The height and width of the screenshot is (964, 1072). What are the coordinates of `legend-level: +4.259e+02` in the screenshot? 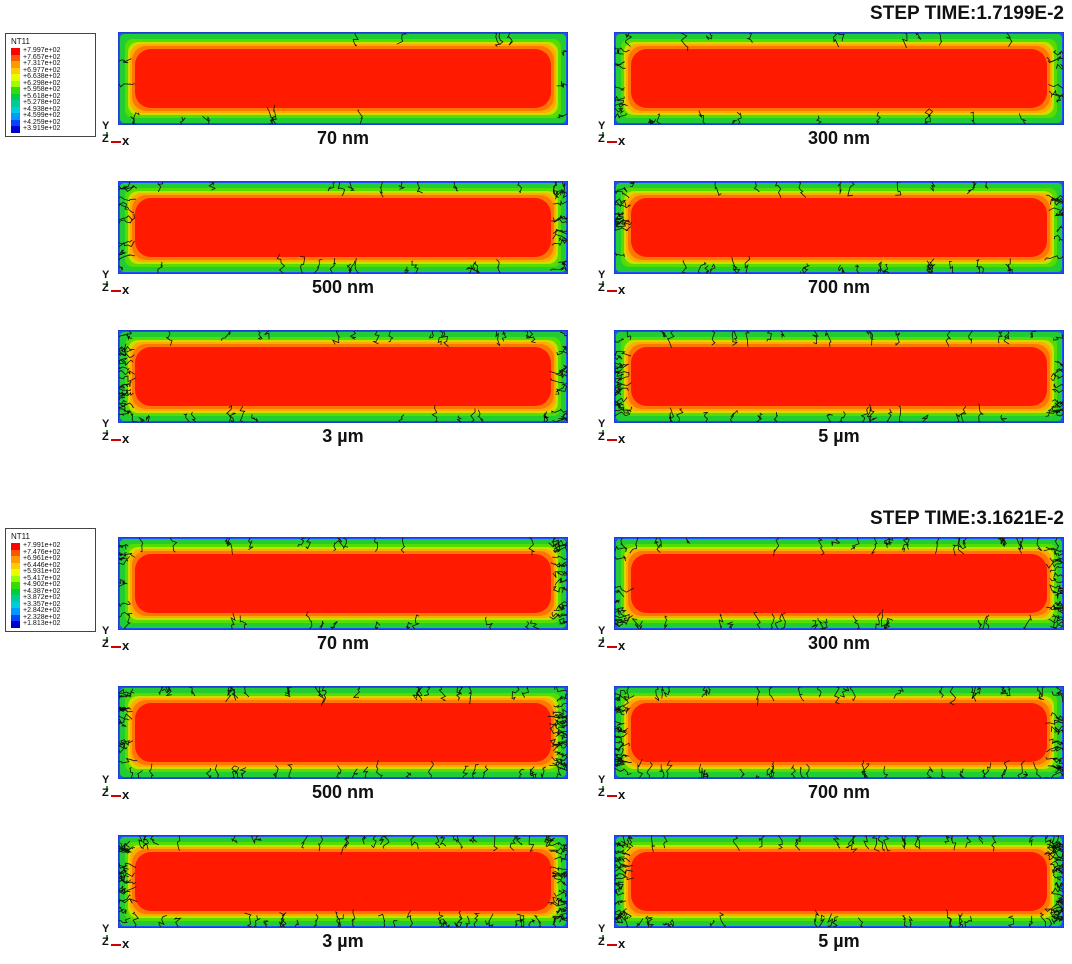 It's located at (42, 122).